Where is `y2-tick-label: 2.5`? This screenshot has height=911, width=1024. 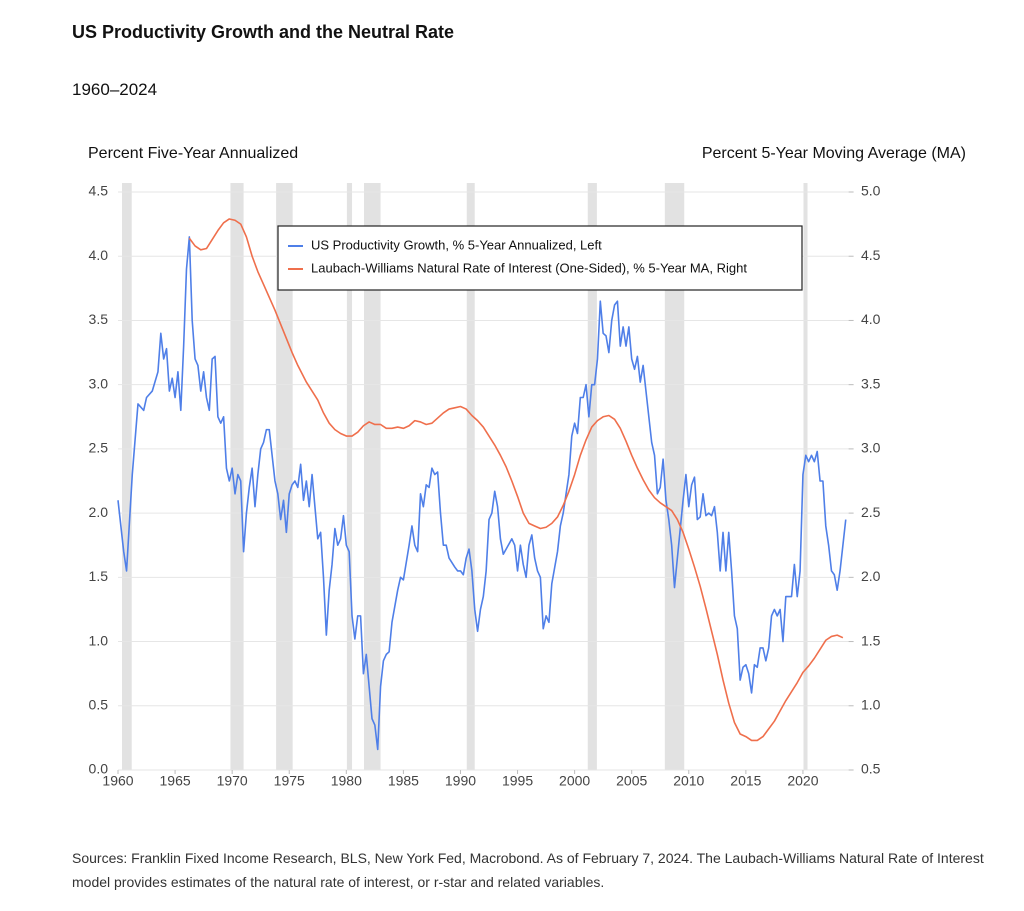
y2-tick-label: 2.5 is located at coordinates (871, 512).